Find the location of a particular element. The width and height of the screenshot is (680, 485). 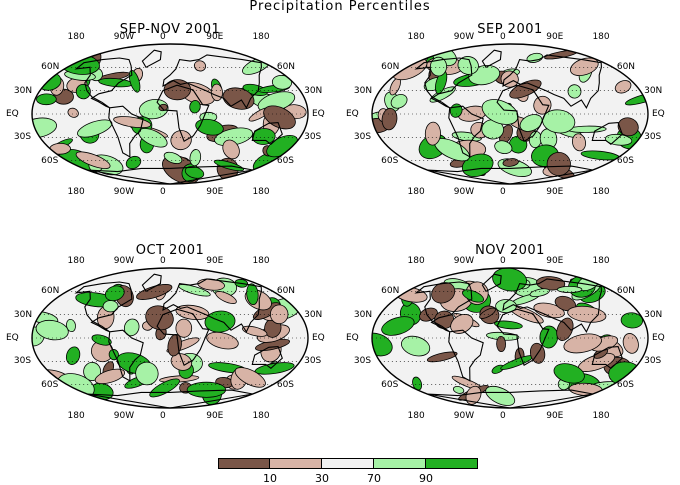

lat-label-left: 60S is located at coordinates (390, 160).